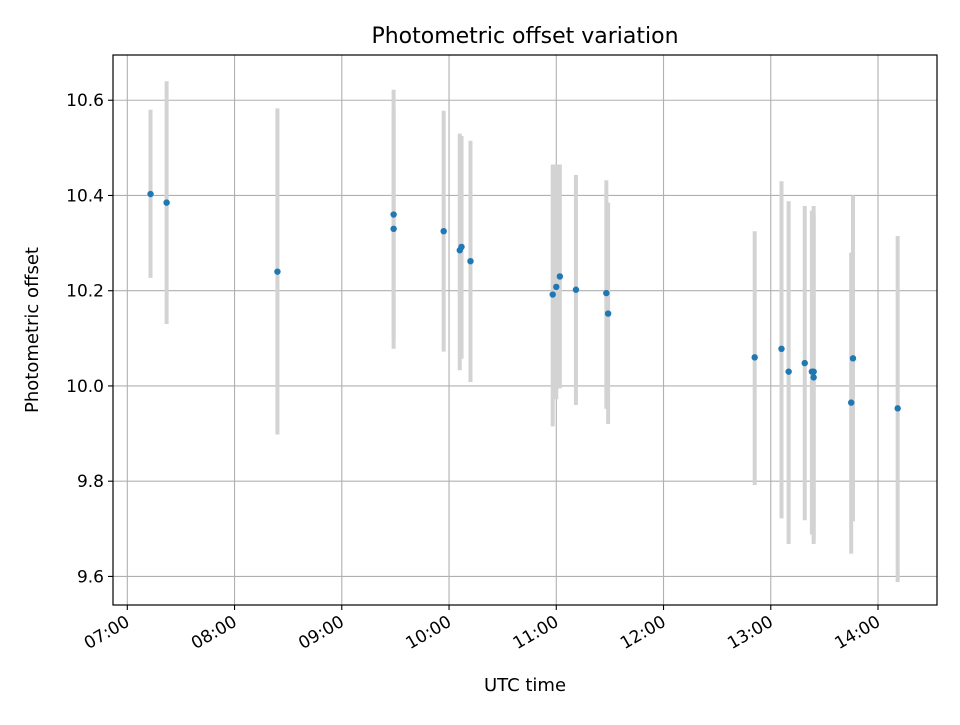 This screenshot has width=960, height=725. Describe the element at coordinates (524, 36) in the screenshot. I see `chart-title: Photometric offset variation` at that location.